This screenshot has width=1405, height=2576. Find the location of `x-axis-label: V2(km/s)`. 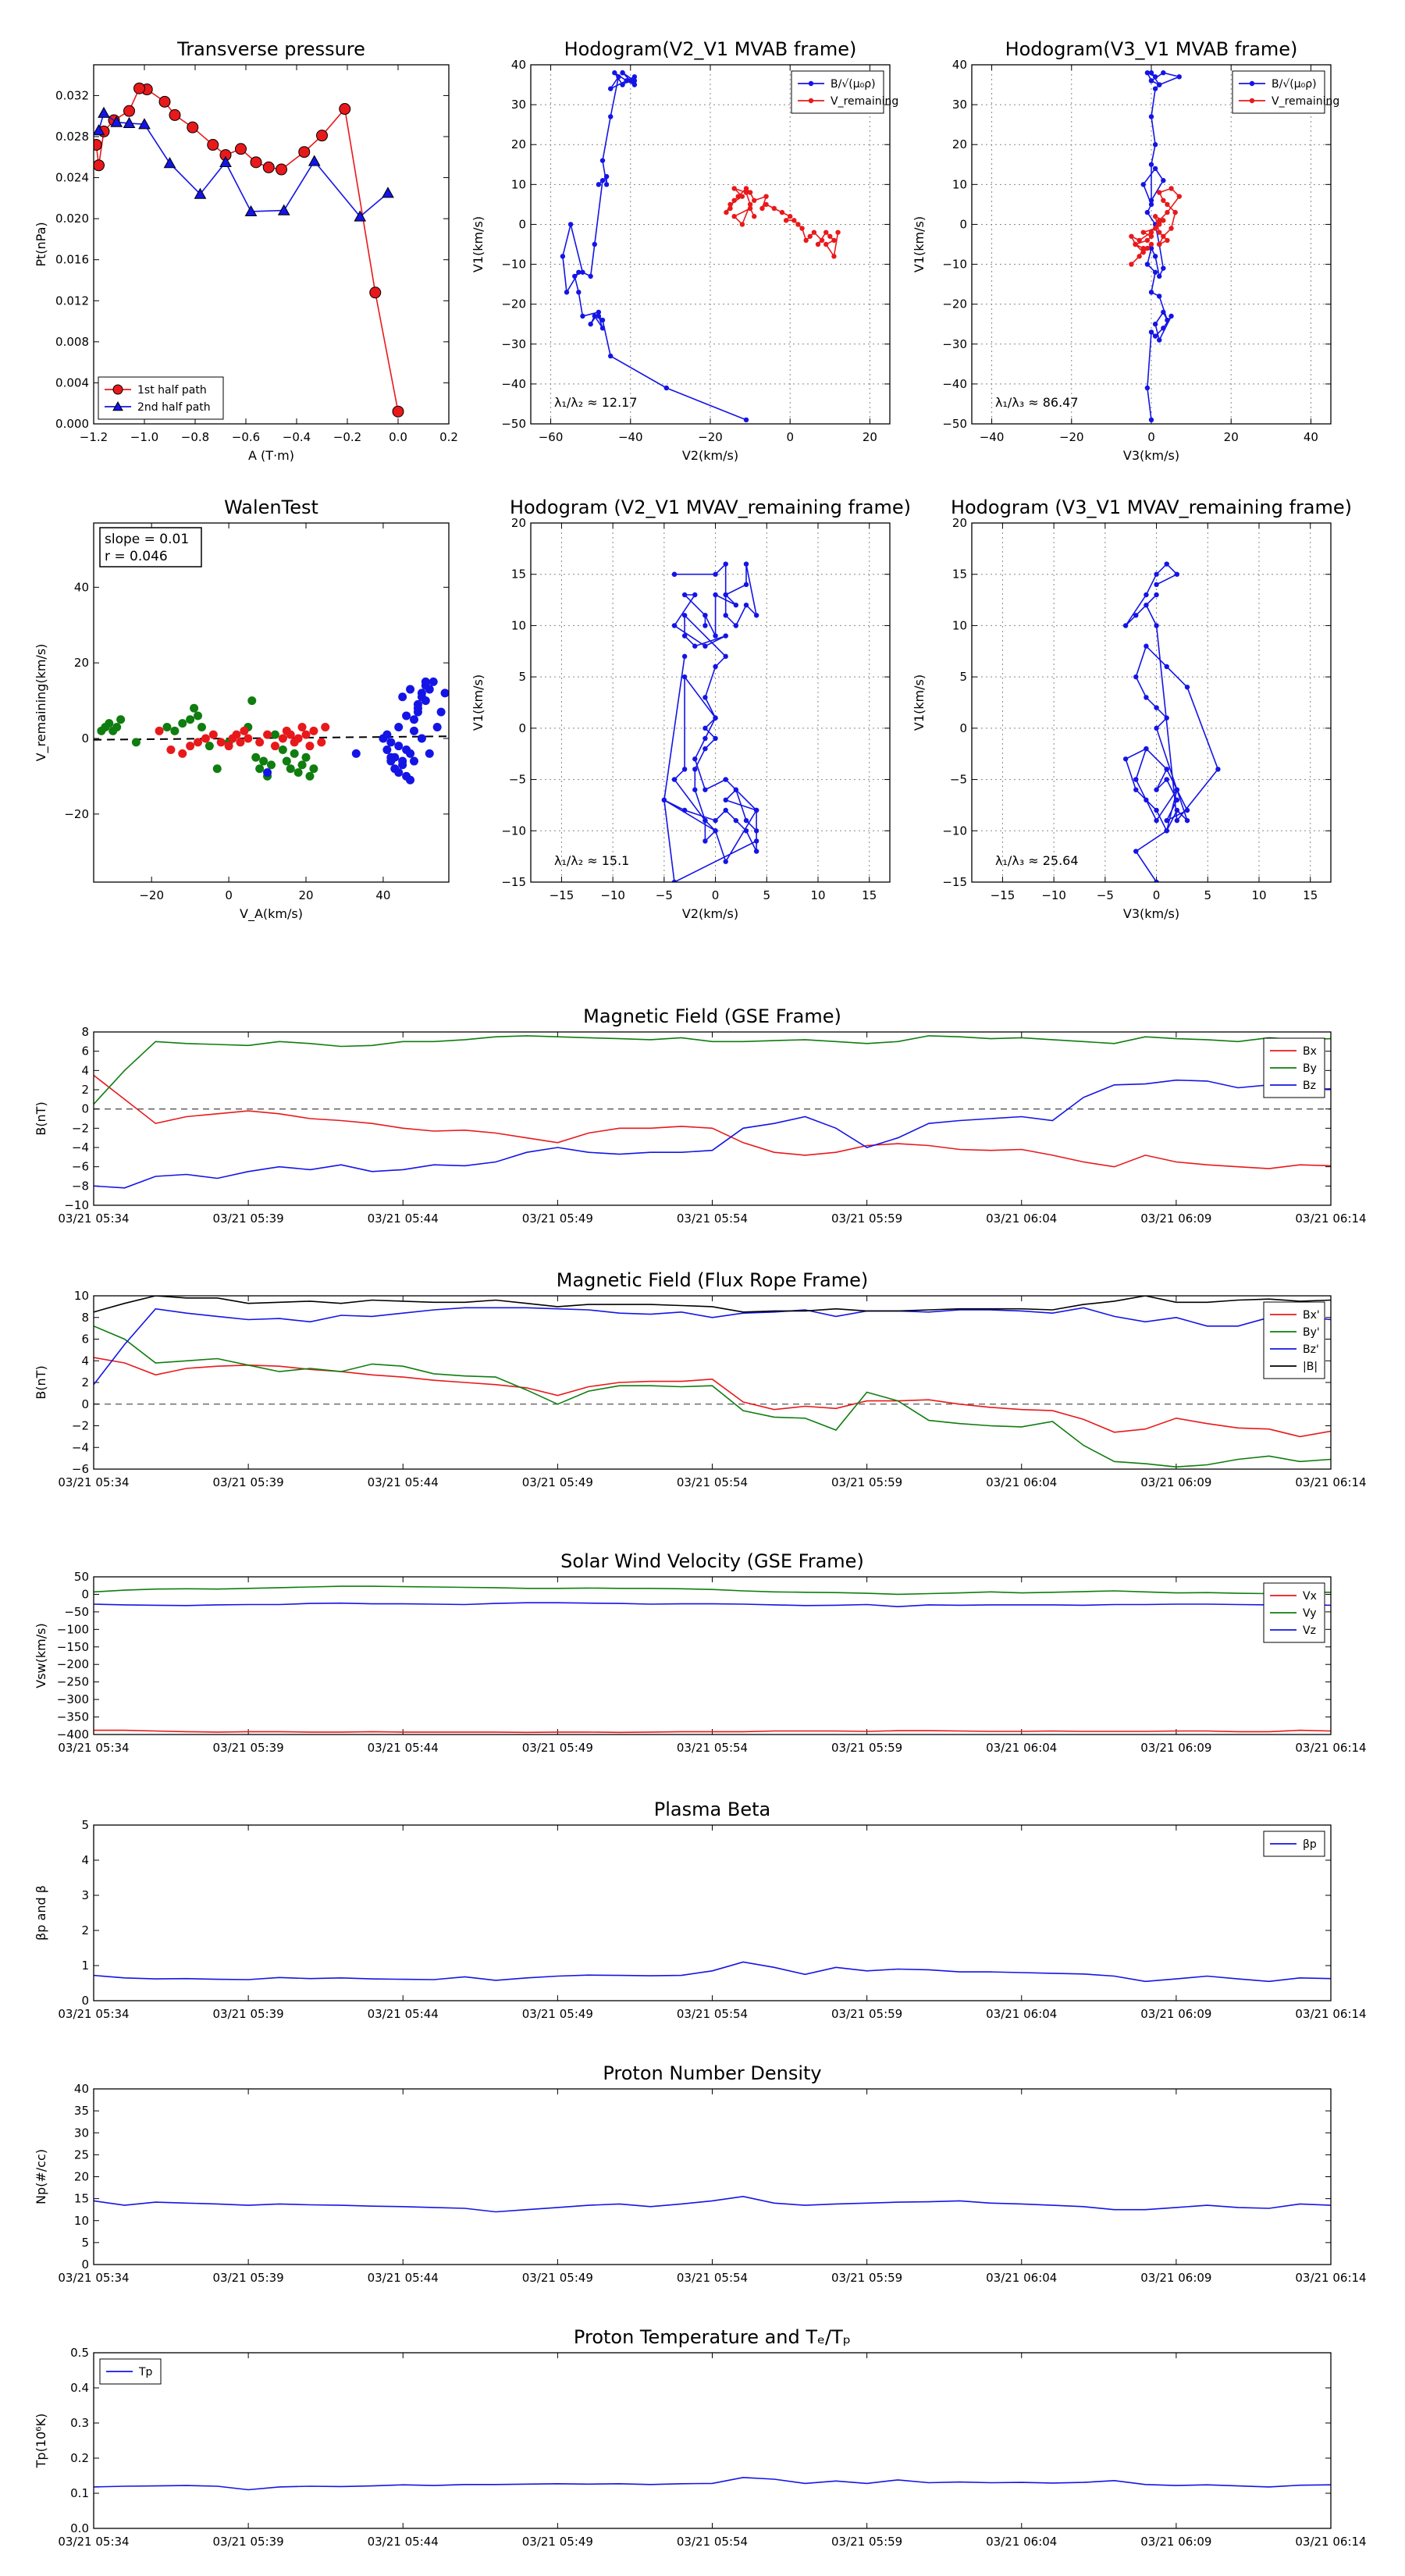

x-axis-label: V2(km/s) is located at coordinates (710, 455).